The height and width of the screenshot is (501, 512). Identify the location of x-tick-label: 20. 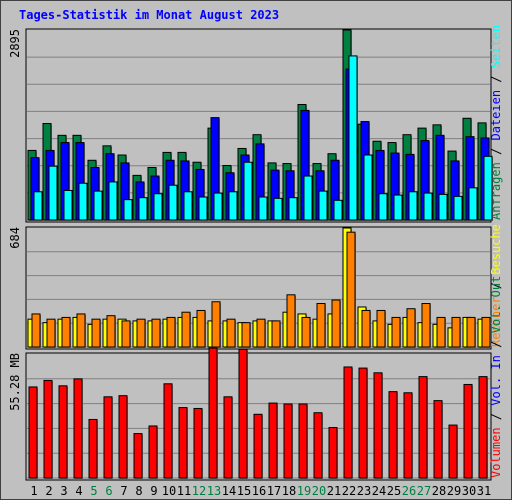
(319, 491).